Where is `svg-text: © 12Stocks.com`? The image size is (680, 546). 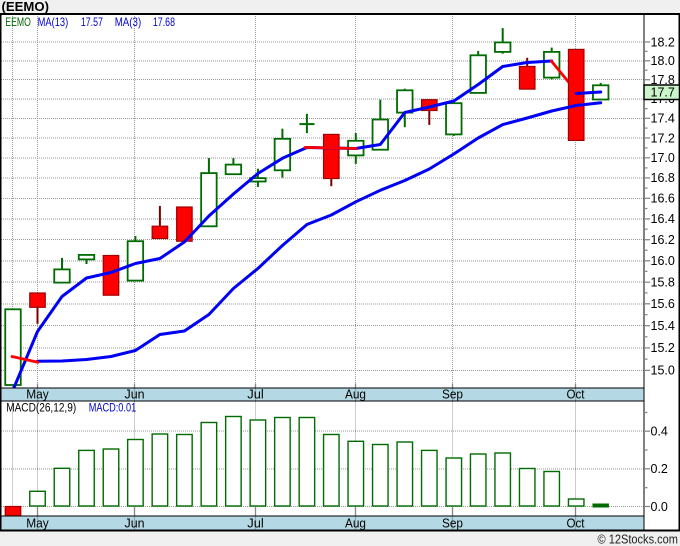
svg-text: © 12Stocks.com is located at coordinates (638, 539).